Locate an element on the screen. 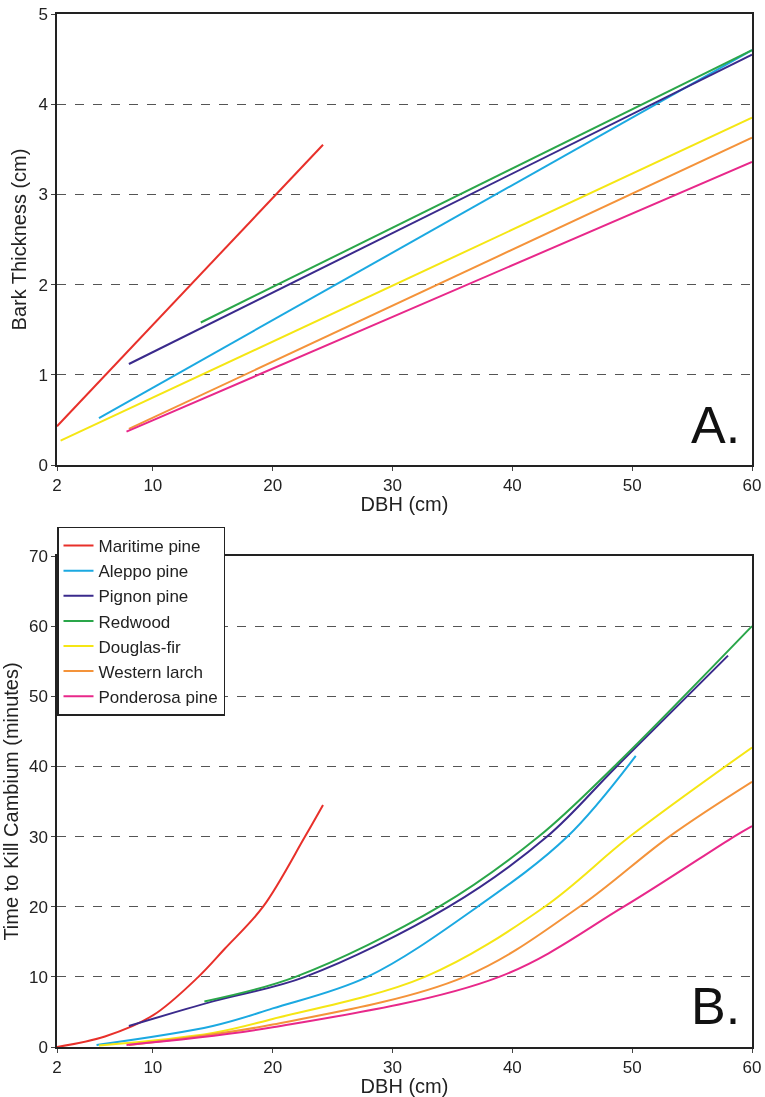 The height and width of the screenshot is (1097, 765). y-tick-label: 20 is located at coordinates (38, 907).